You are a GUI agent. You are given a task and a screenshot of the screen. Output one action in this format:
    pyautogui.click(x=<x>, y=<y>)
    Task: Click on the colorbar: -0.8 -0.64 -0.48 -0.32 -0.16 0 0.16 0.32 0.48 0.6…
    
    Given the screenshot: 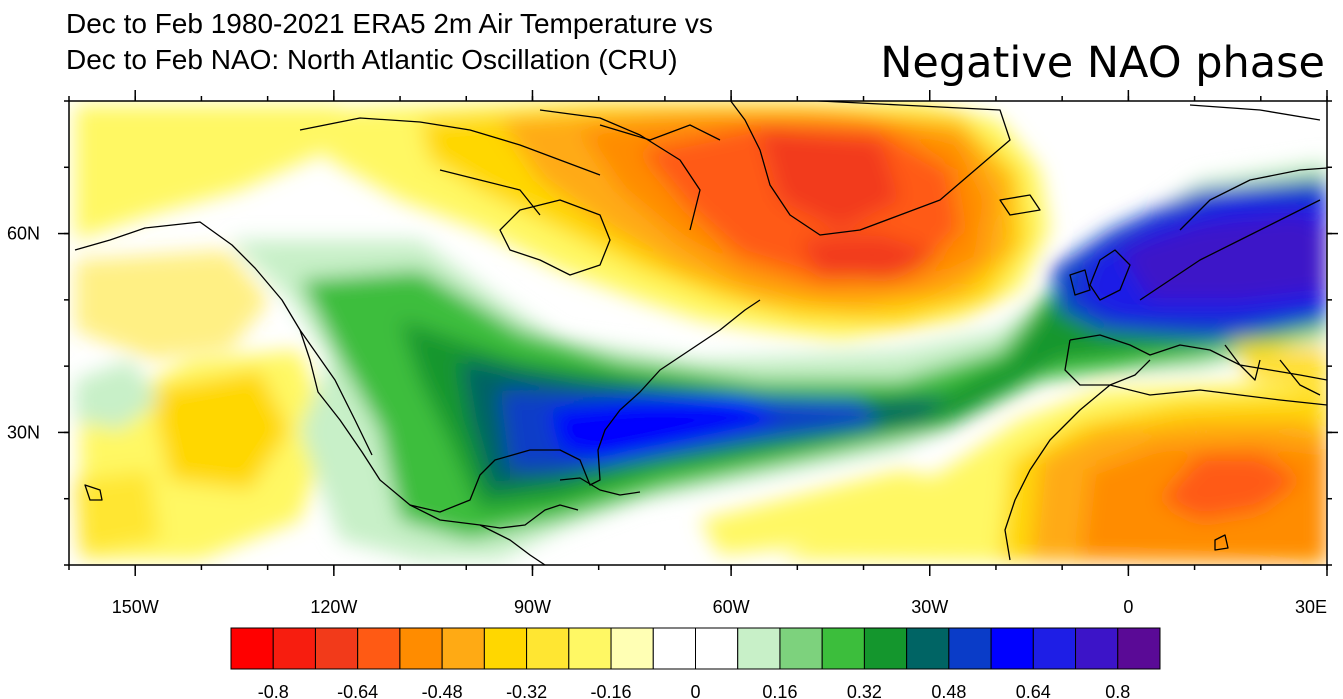 What is the action you would take?
    pyautogui.click(x=695, y=663)
    